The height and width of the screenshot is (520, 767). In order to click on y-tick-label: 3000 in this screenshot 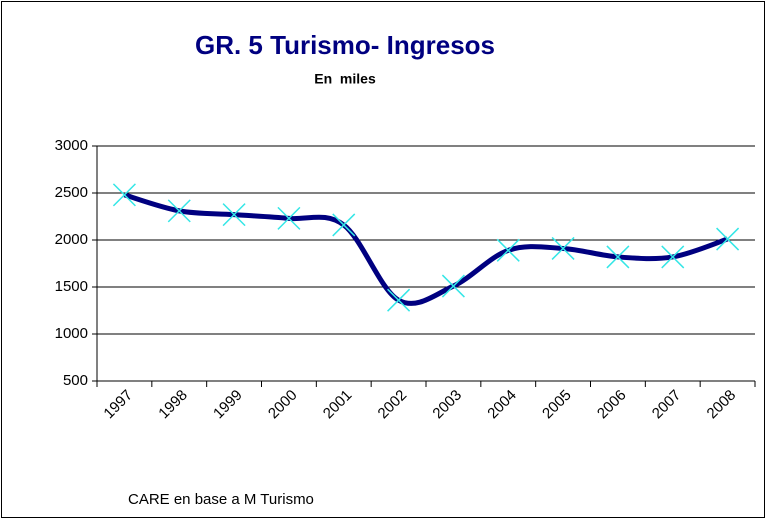, I will do `click(71, 145)`.